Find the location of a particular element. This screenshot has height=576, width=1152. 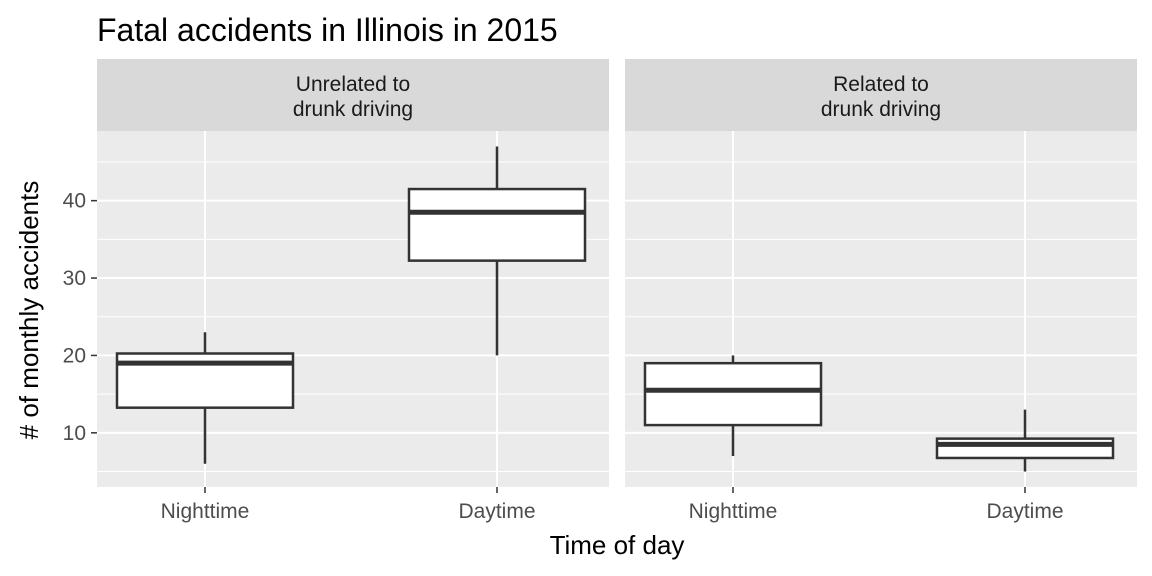

facet-strip-label: Related to is located at coordinates (881, 84).